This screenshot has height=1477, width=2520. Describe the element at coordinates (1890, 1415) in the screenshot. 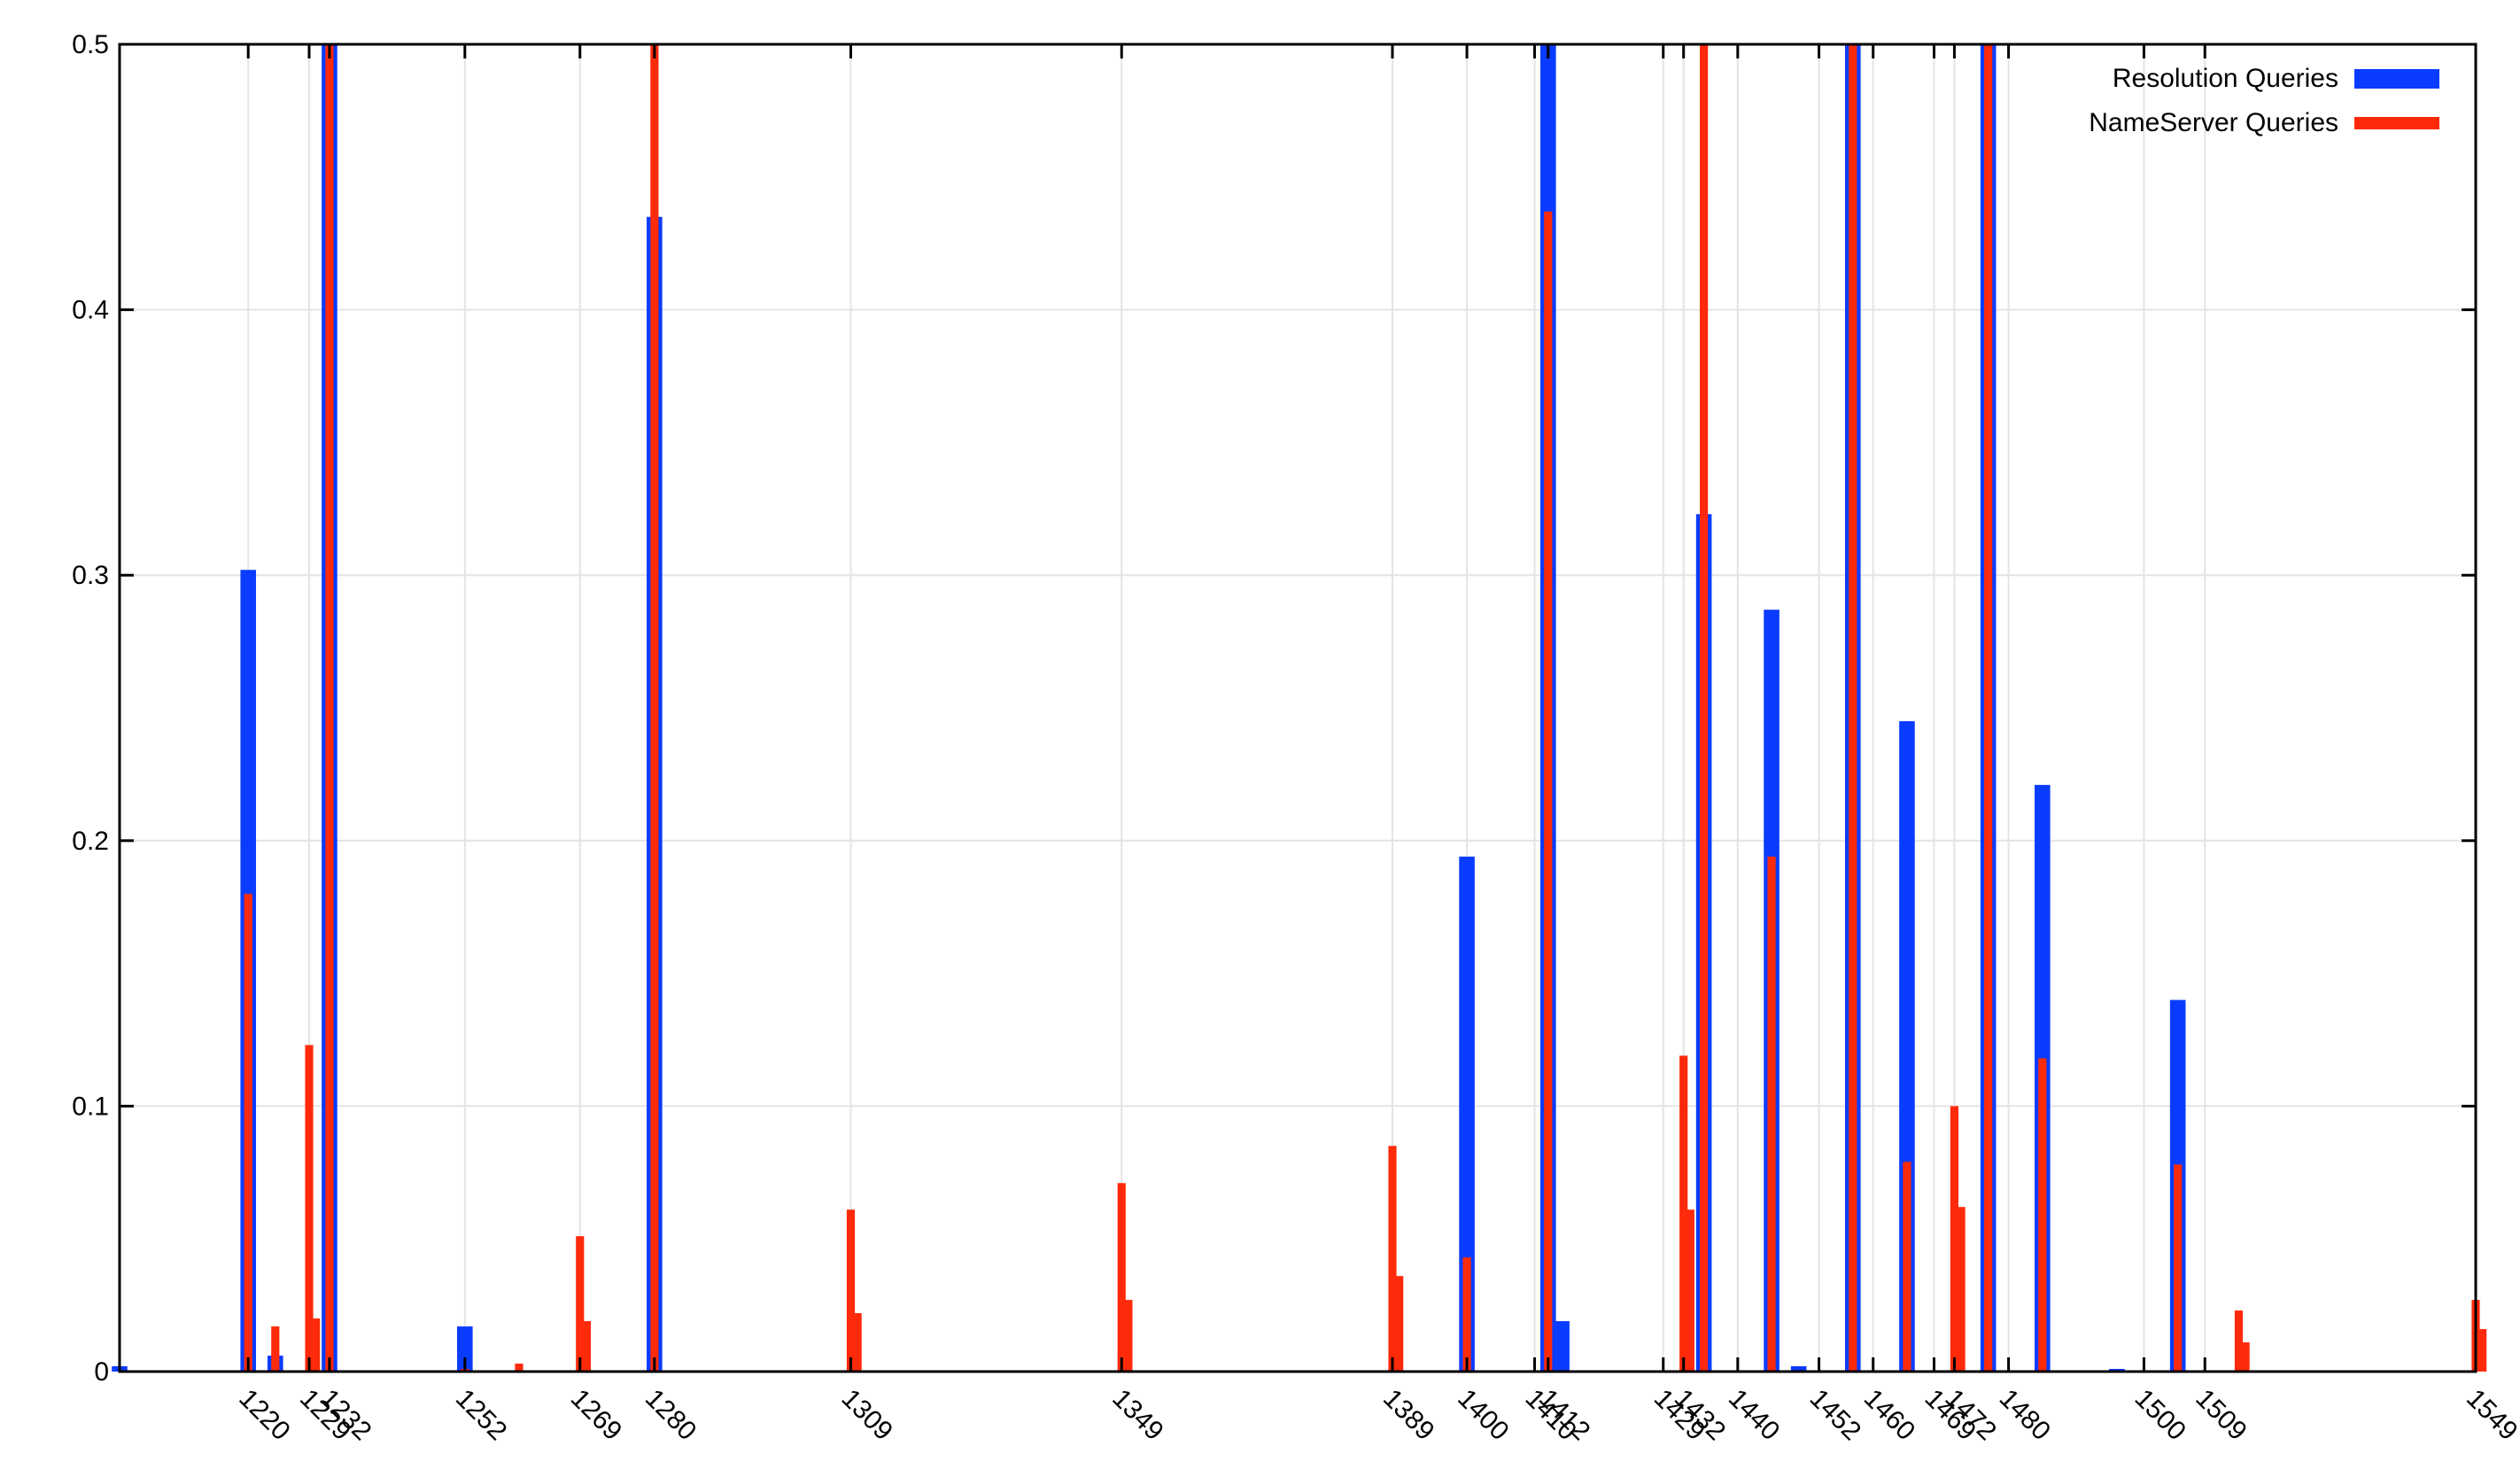

I see `x-tick-label: 1460` at that location.